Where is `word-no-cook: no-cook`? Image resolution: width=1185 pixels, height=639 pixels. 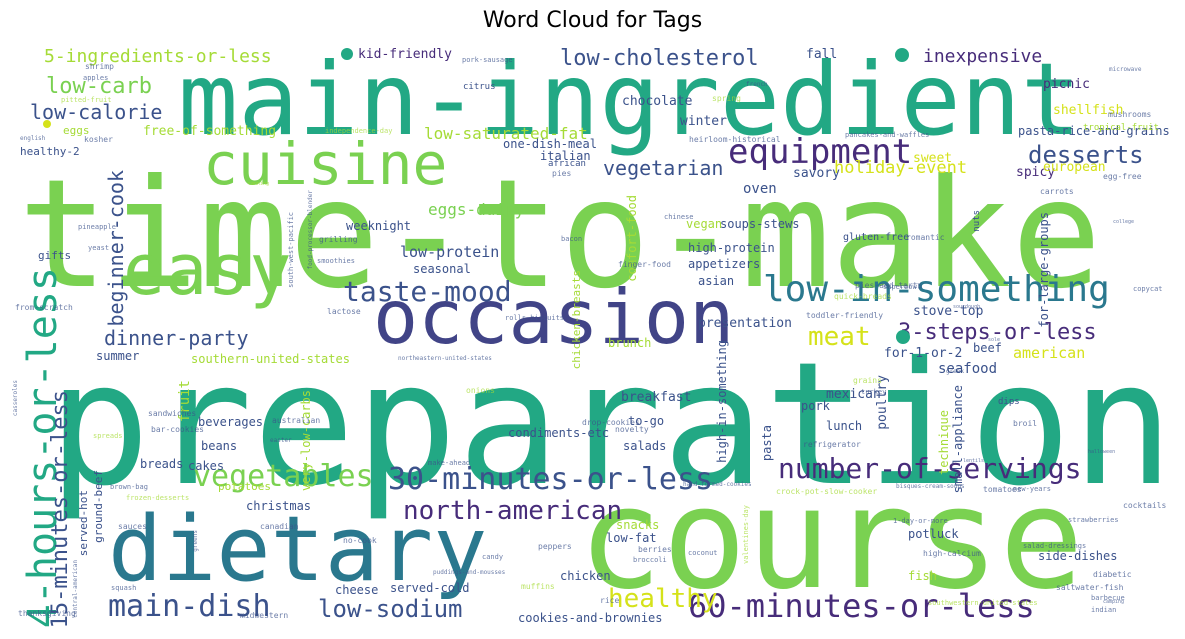
word-no-cook: no-cook is located at coordinates (360, 540).